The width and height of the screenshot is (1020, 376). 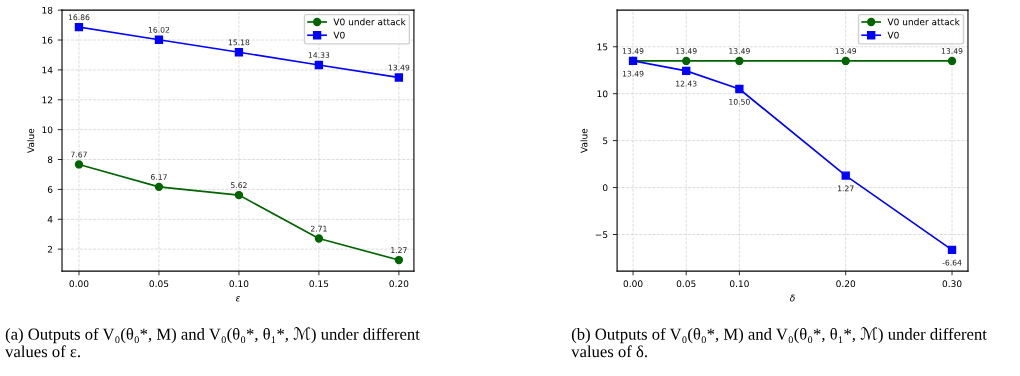 I want to click on y-tick-label: 0, so click(x=605, y=188).